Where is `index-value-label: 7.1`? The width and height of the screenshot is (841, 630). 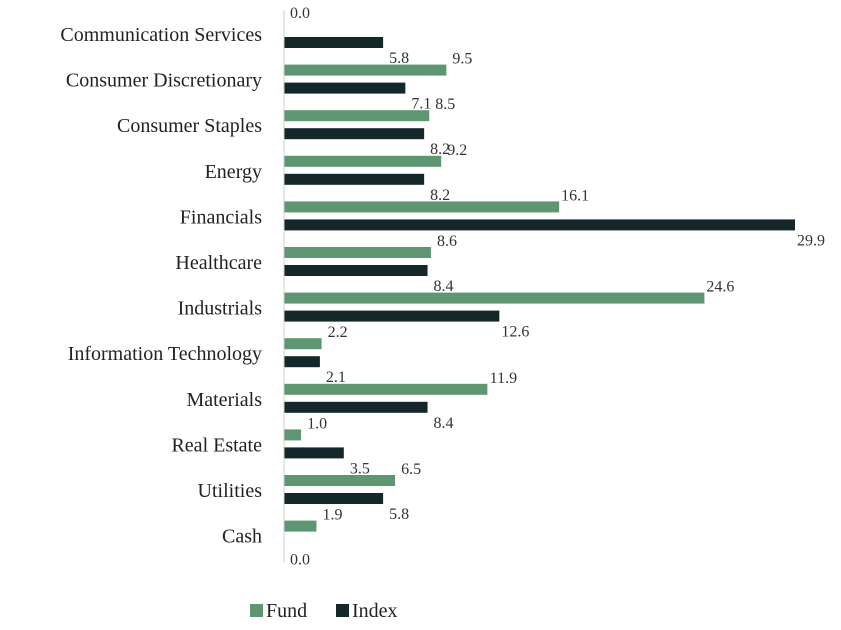 index-value-label: 7.1 is located at coordinates (421, 104).